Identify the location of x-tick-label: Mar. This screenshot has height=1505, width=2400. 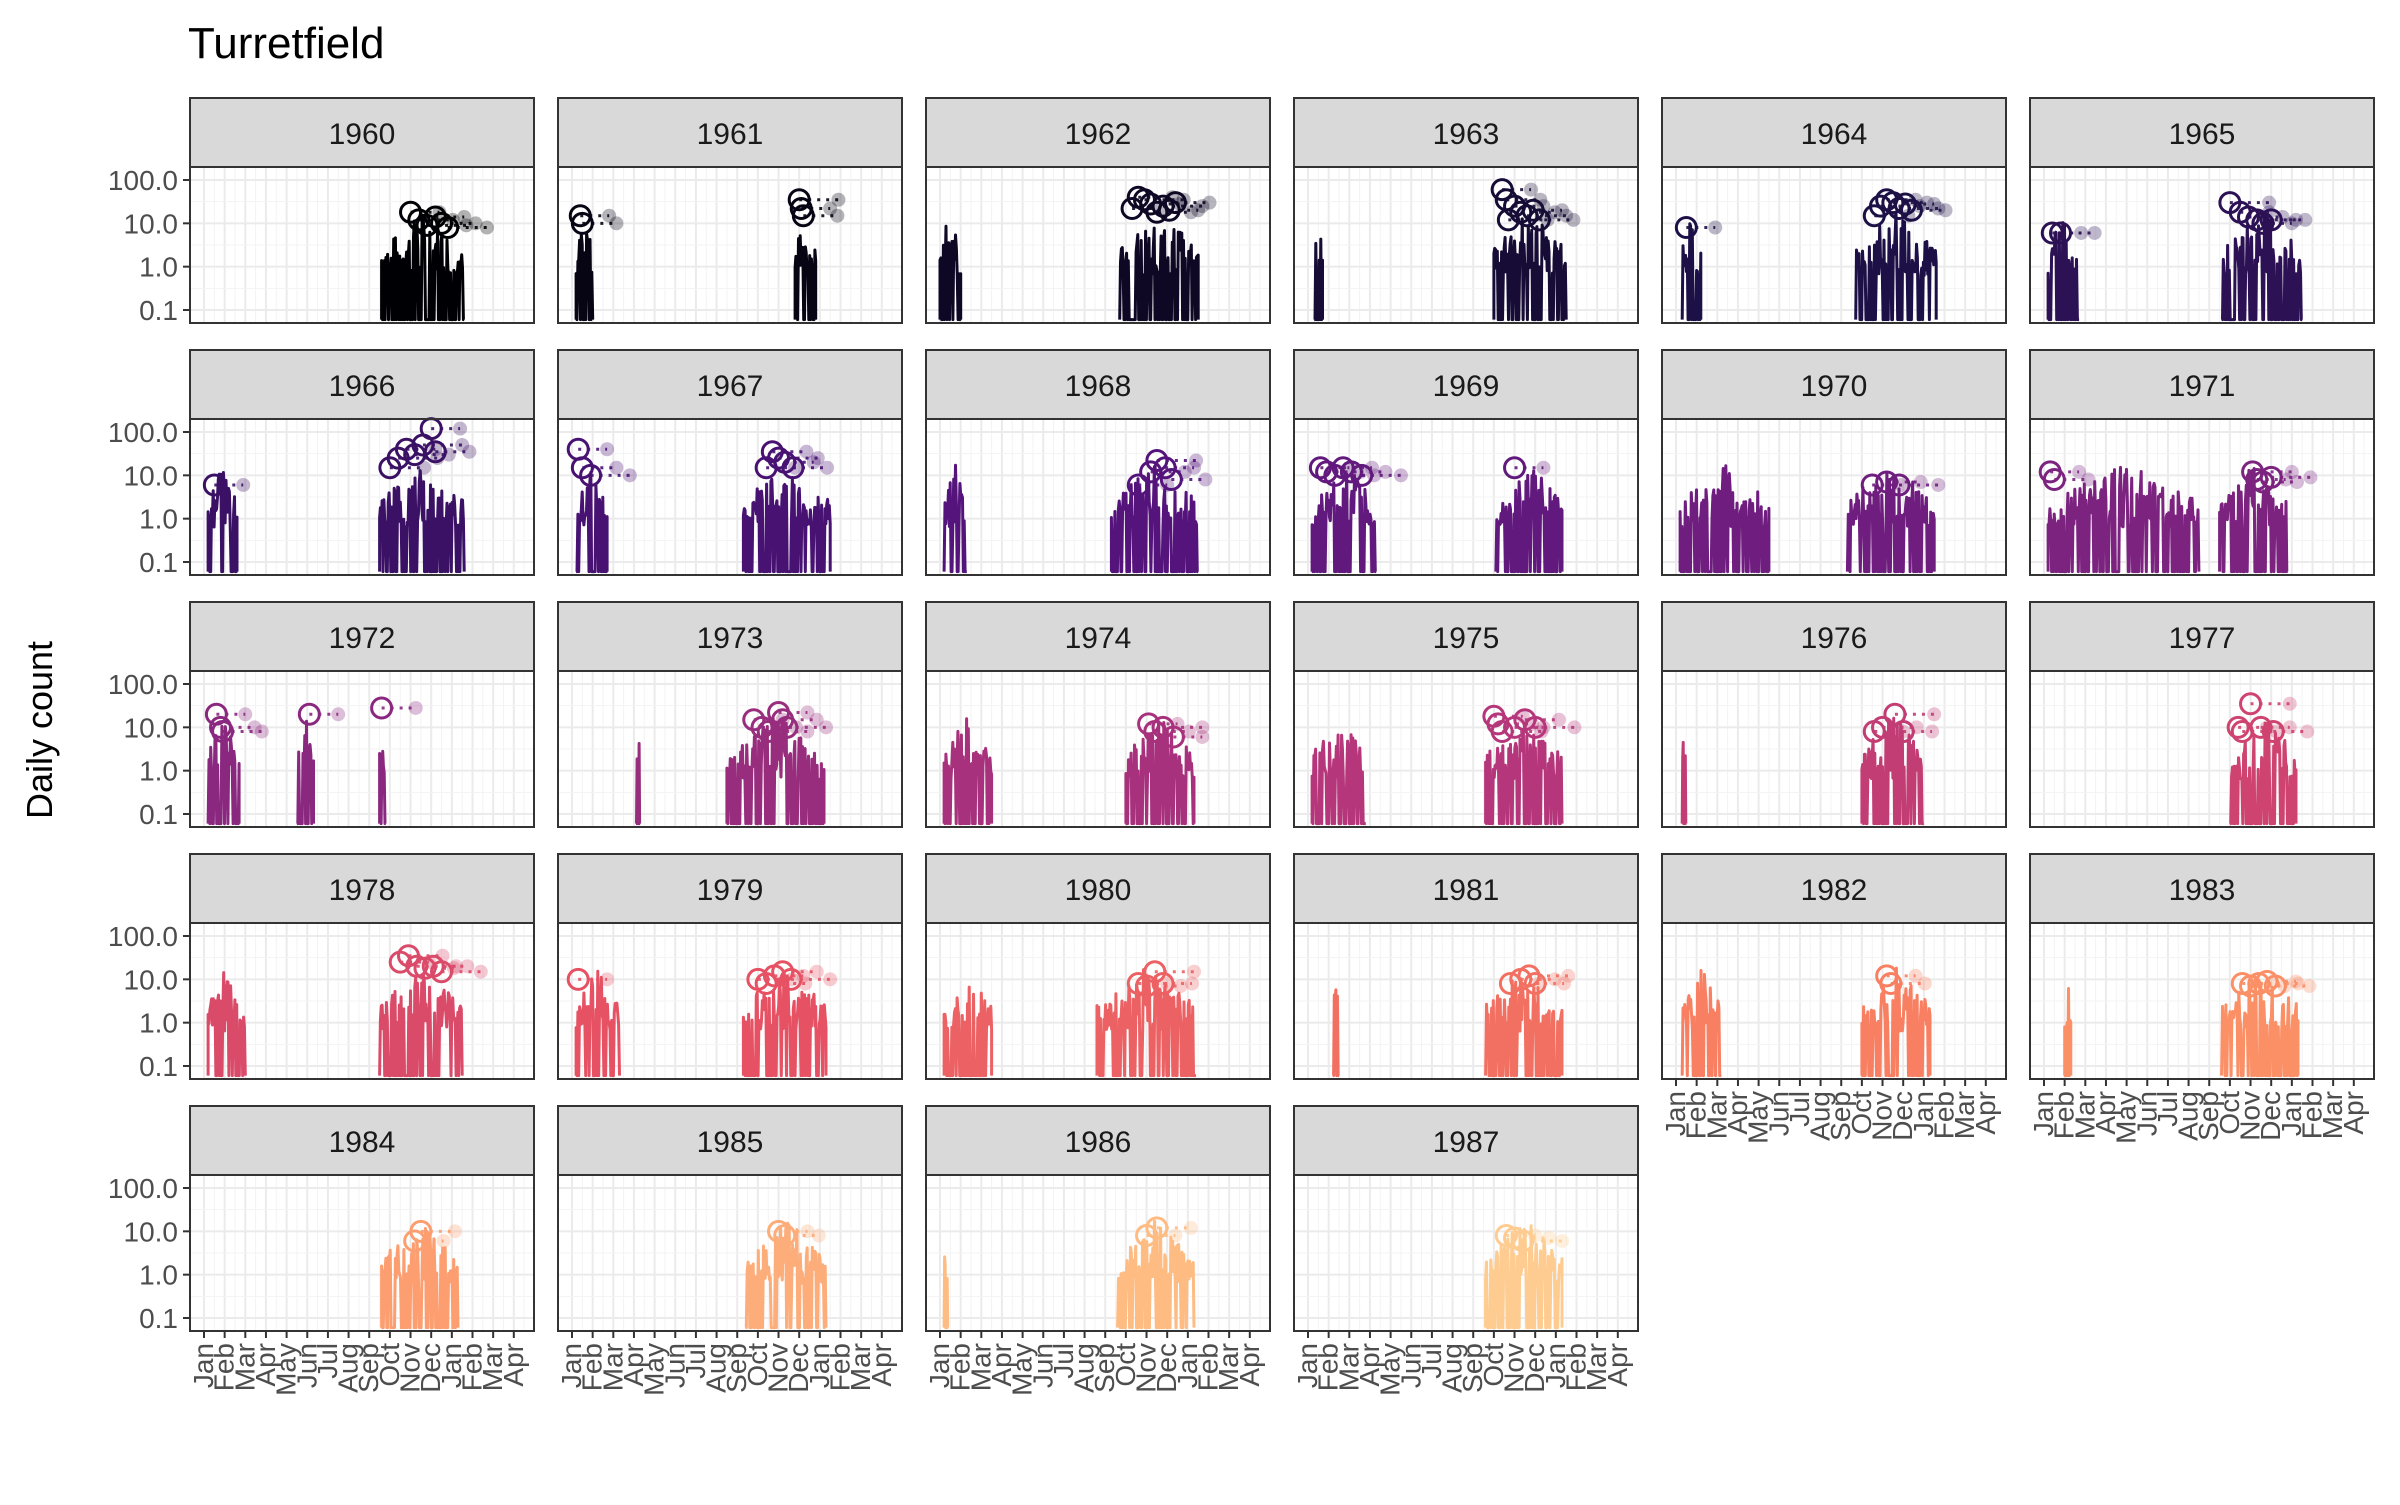
(1228, 1367).